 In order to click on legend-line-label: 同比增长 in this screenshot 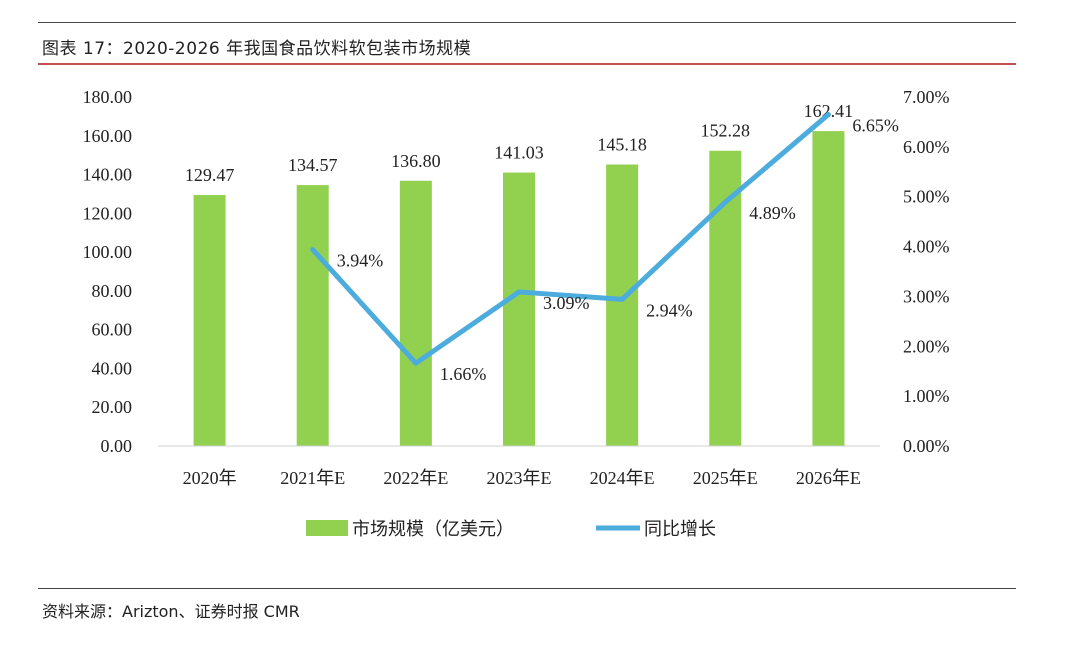, I will do `click(680, 529)`.